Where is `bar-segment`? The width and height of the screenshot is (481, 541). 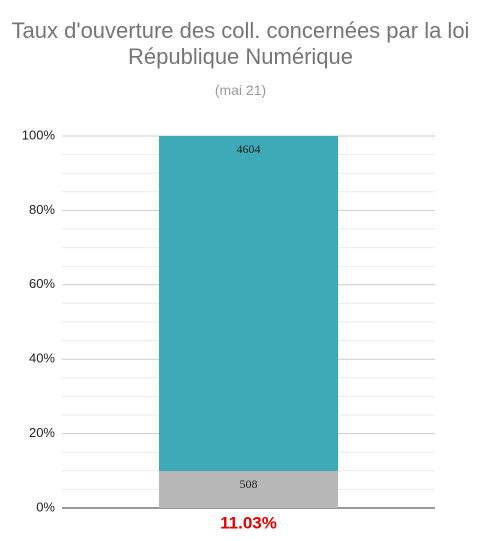
bar-segment is located at coordinates (248, 489).